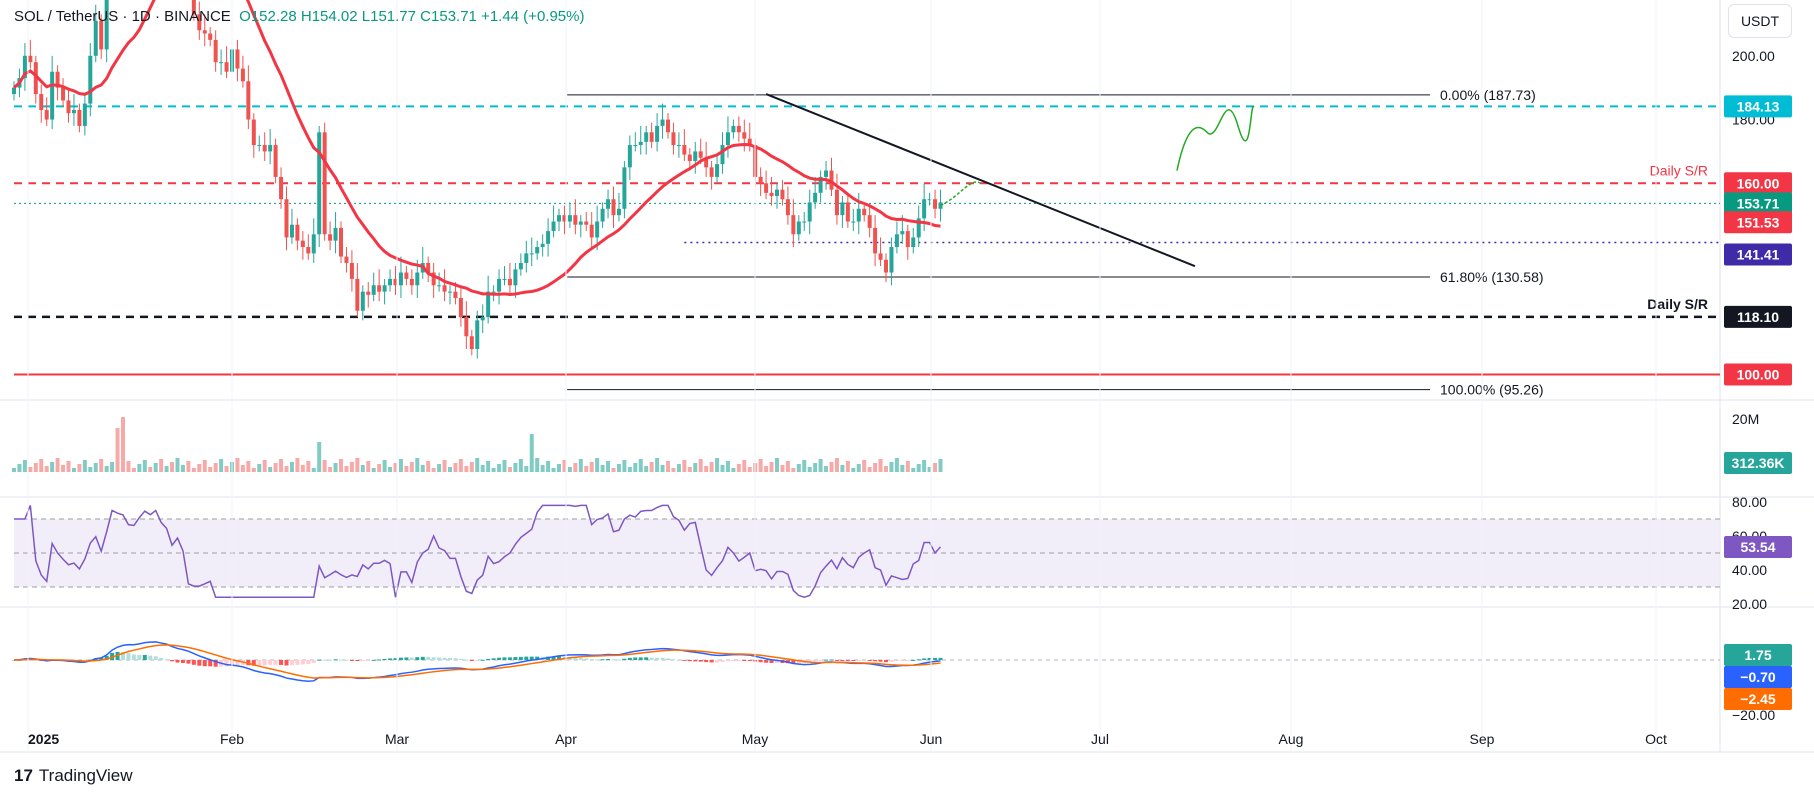  I want to click on volume-axis-label: 20M, so click(1745, 419).